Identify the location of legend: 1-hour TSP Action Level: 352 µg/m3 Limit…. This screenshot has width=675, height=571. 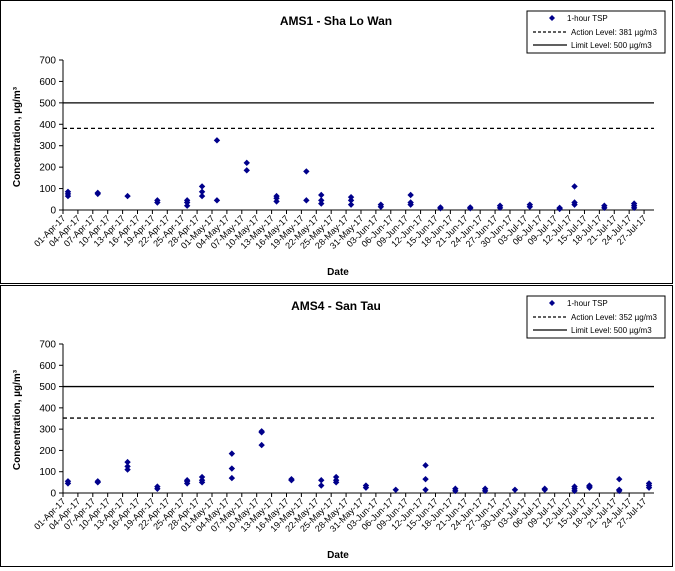
(596, 317).